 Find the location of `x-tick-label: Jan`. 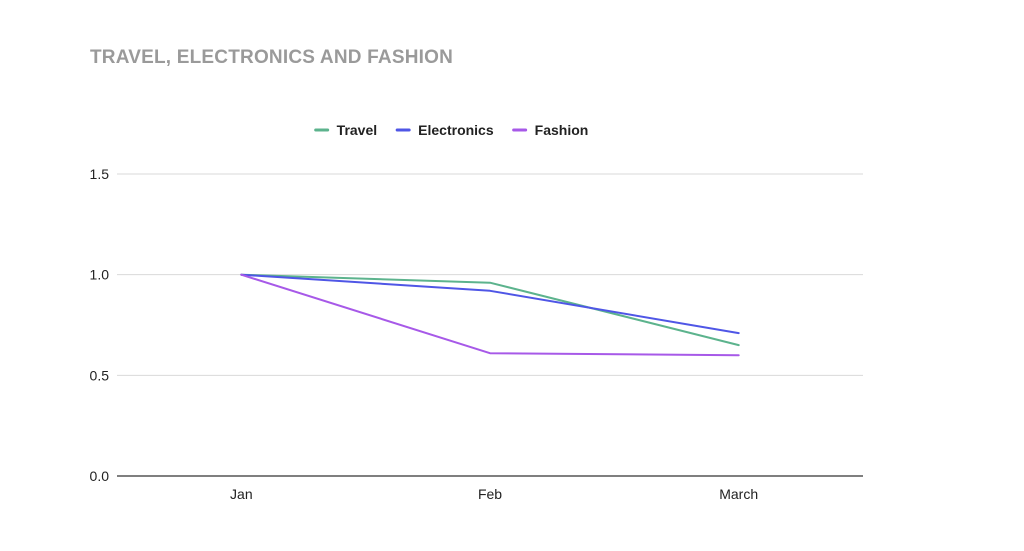

x-tick-label: Jan is located at coordinates (241, 494).